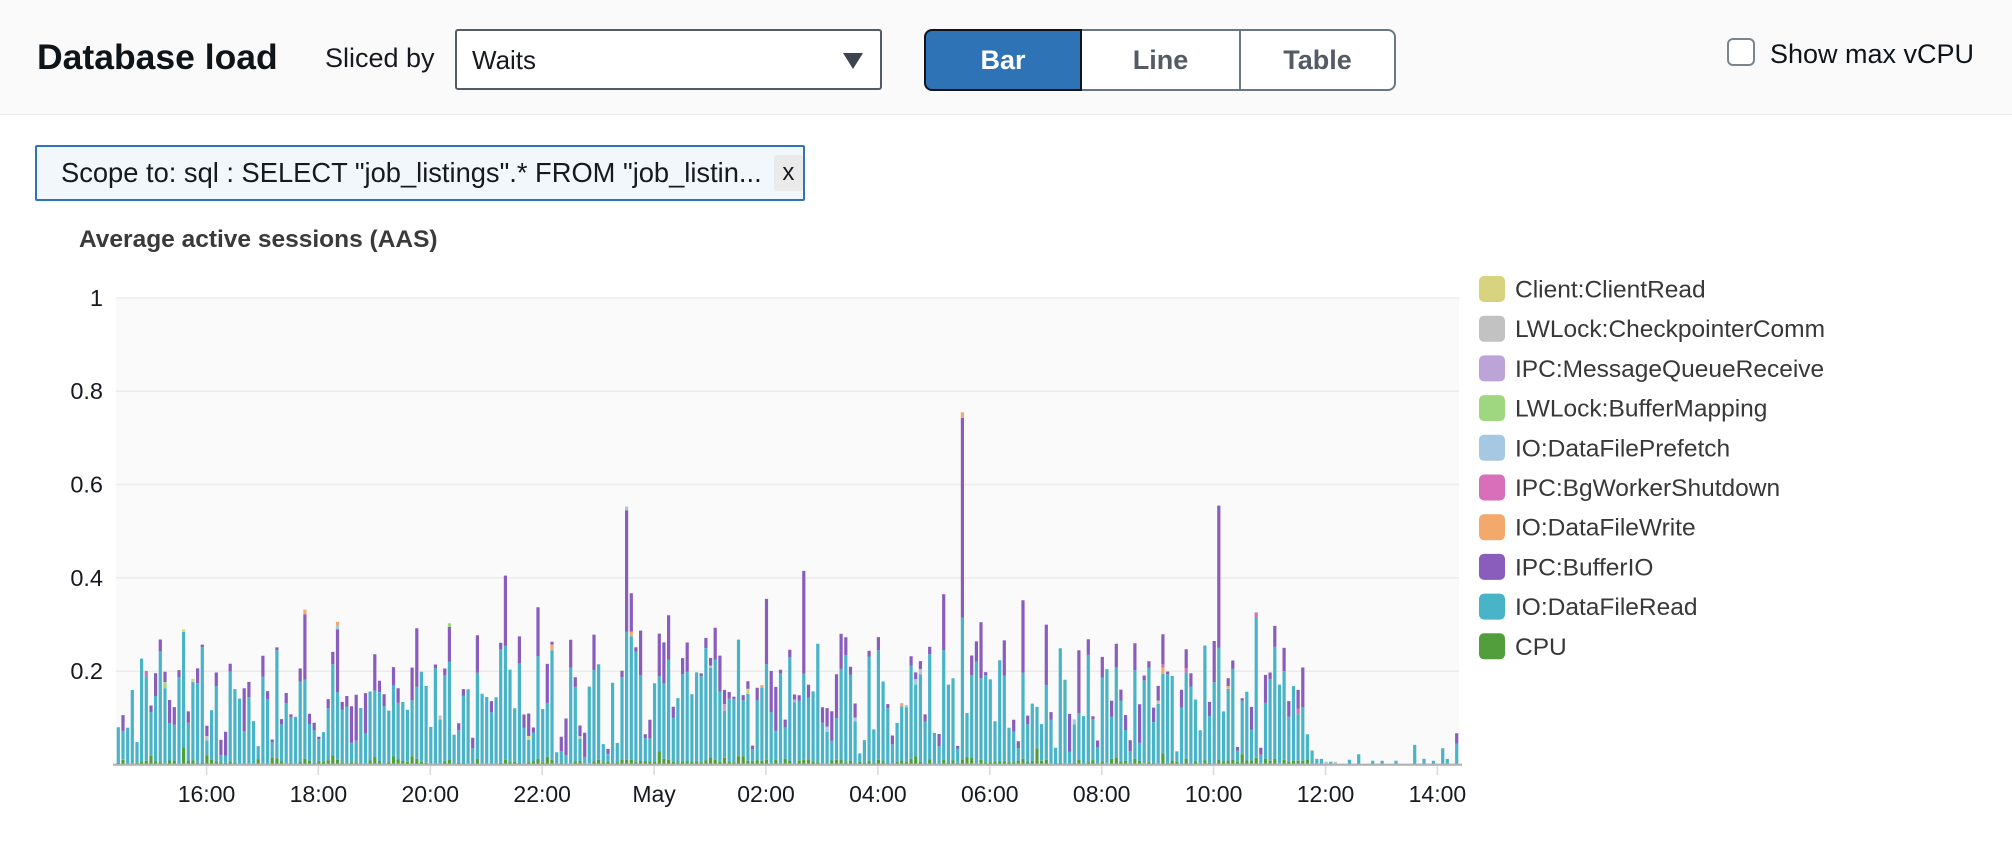 The image size is (2012, 858). Describe the element at coordinates (86, 485) in the screenshot. I see `svg-text: 0.6` at that location.